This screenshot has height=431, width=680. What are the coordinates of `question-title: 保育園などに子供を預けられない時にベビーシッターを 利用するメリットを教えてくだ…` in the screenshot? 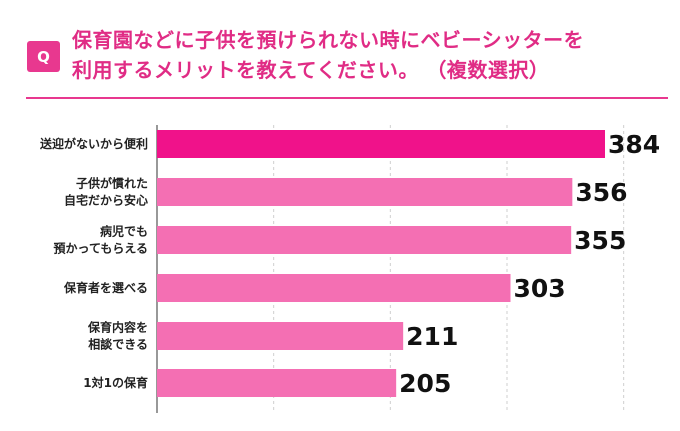 It's located at (372, 55).